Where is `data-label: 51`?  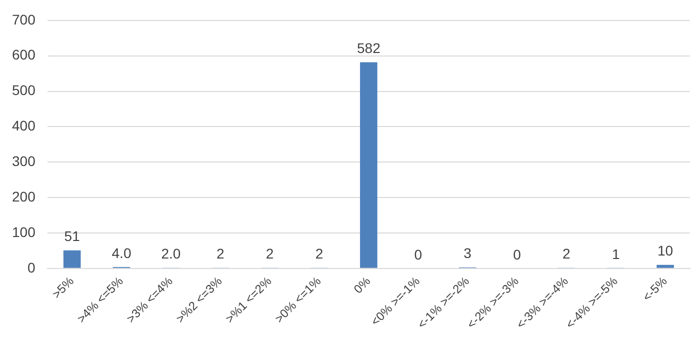
data-label: 51 is located at coordinates (72, 236).